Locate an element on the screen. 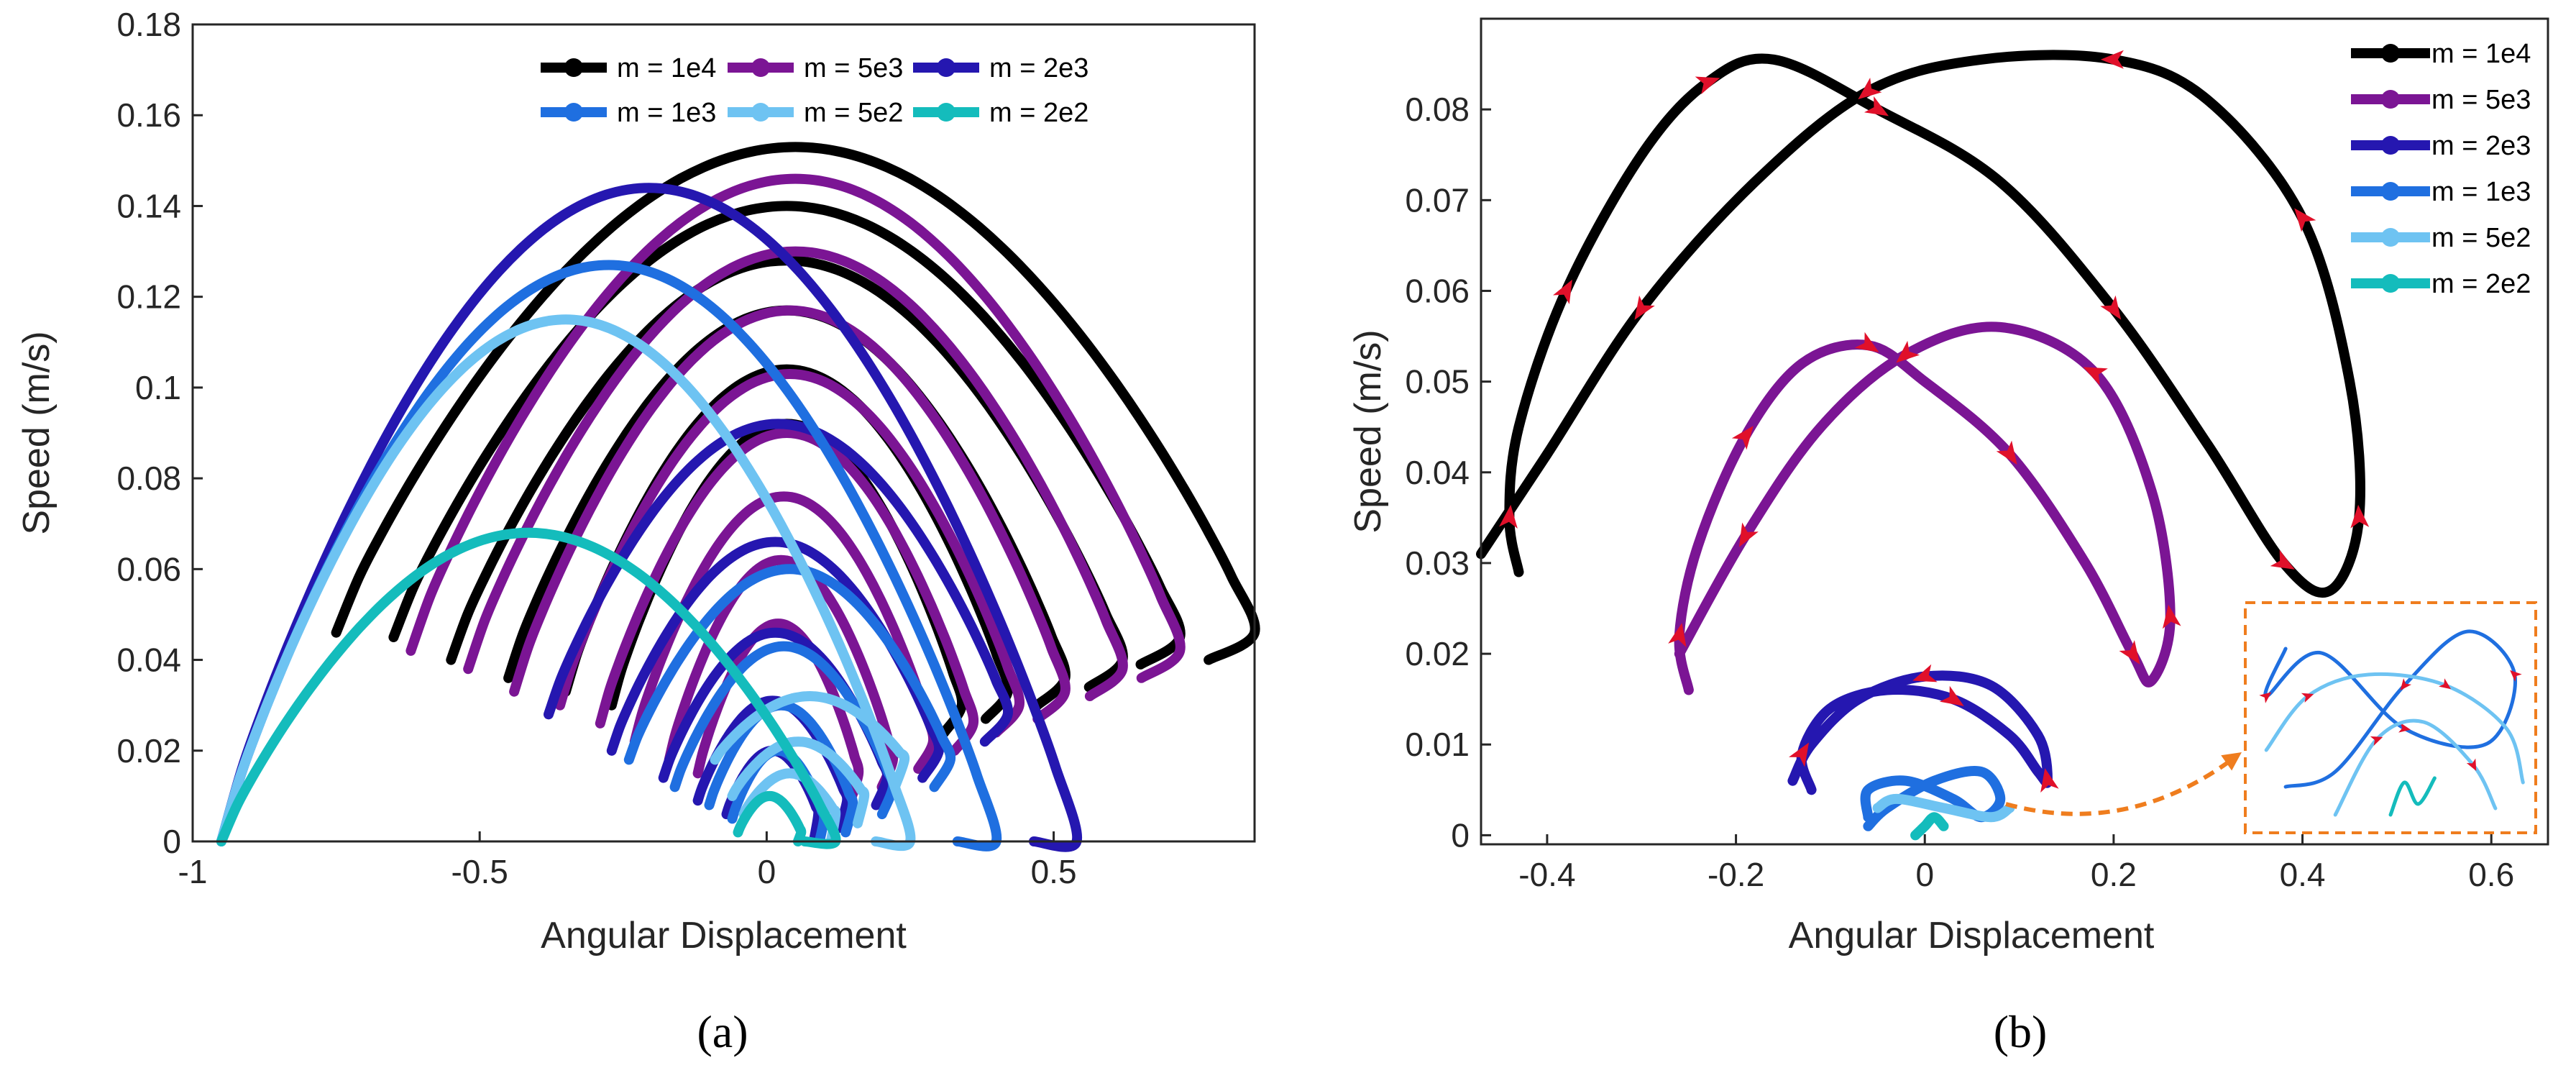 This screenshot has height=1073, width=2576. chart-b-y-tick-label: 0 is located at coordinates (1460, 835).